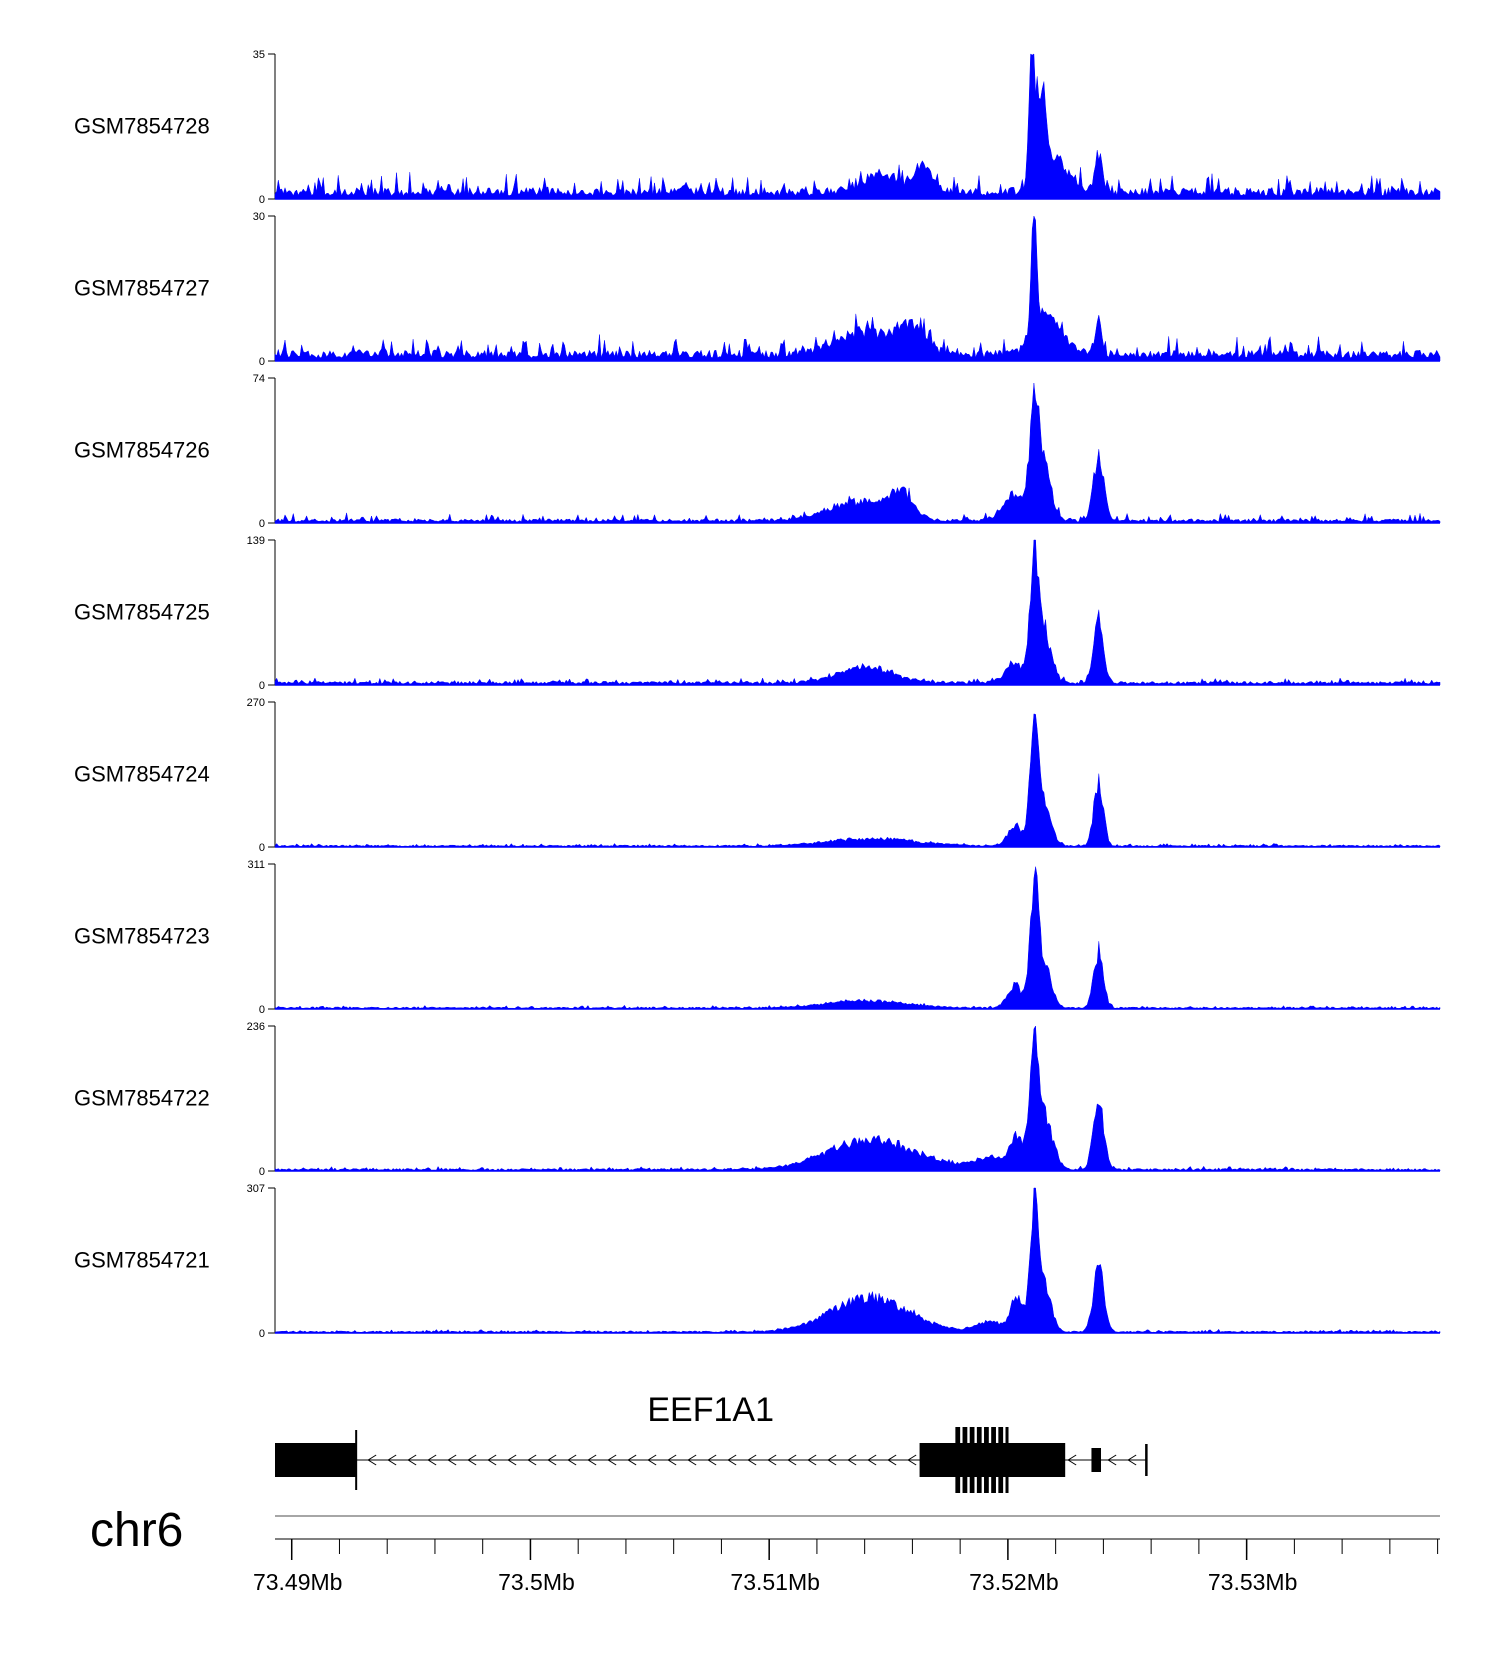 Image resolution: width=1500 pixels, height=1660 pixels. What do you see at coordinates (142, 774) in the screenshot?
I see `track-label: GSM7854724` at bounding box center [142, 774].